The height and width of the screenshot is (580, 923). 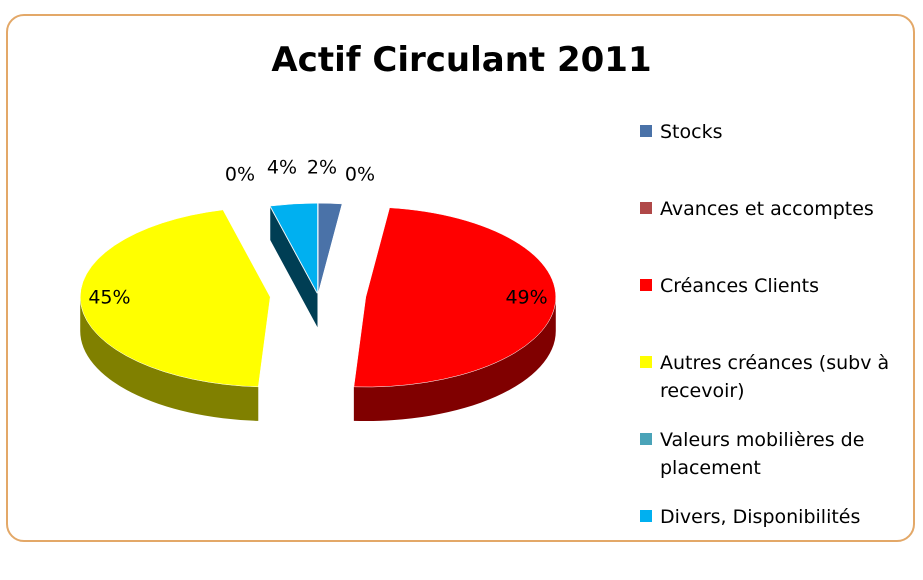 I want to click on data-label: 4%, so click(x=282, y=168).